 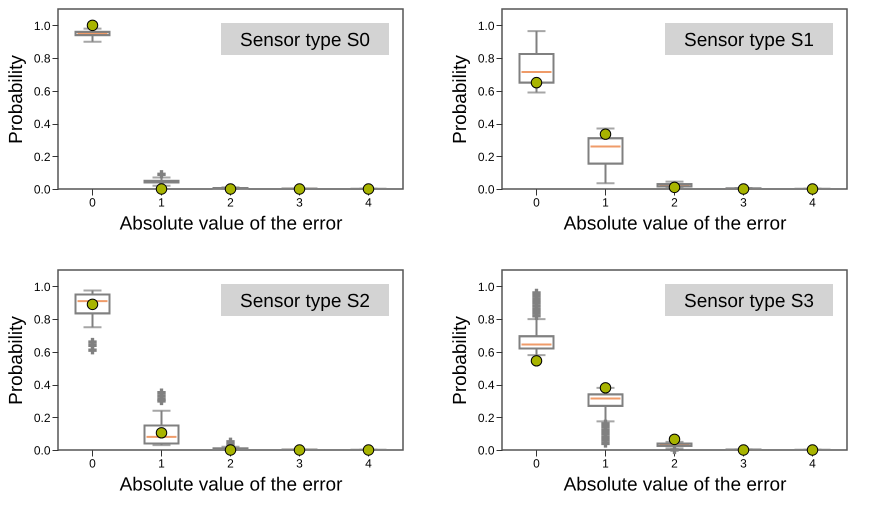 What do you see at coordinates (305, 301) in the screenshot?
I see `annotation: Sensor type S2` at bounding box center [305, 301].